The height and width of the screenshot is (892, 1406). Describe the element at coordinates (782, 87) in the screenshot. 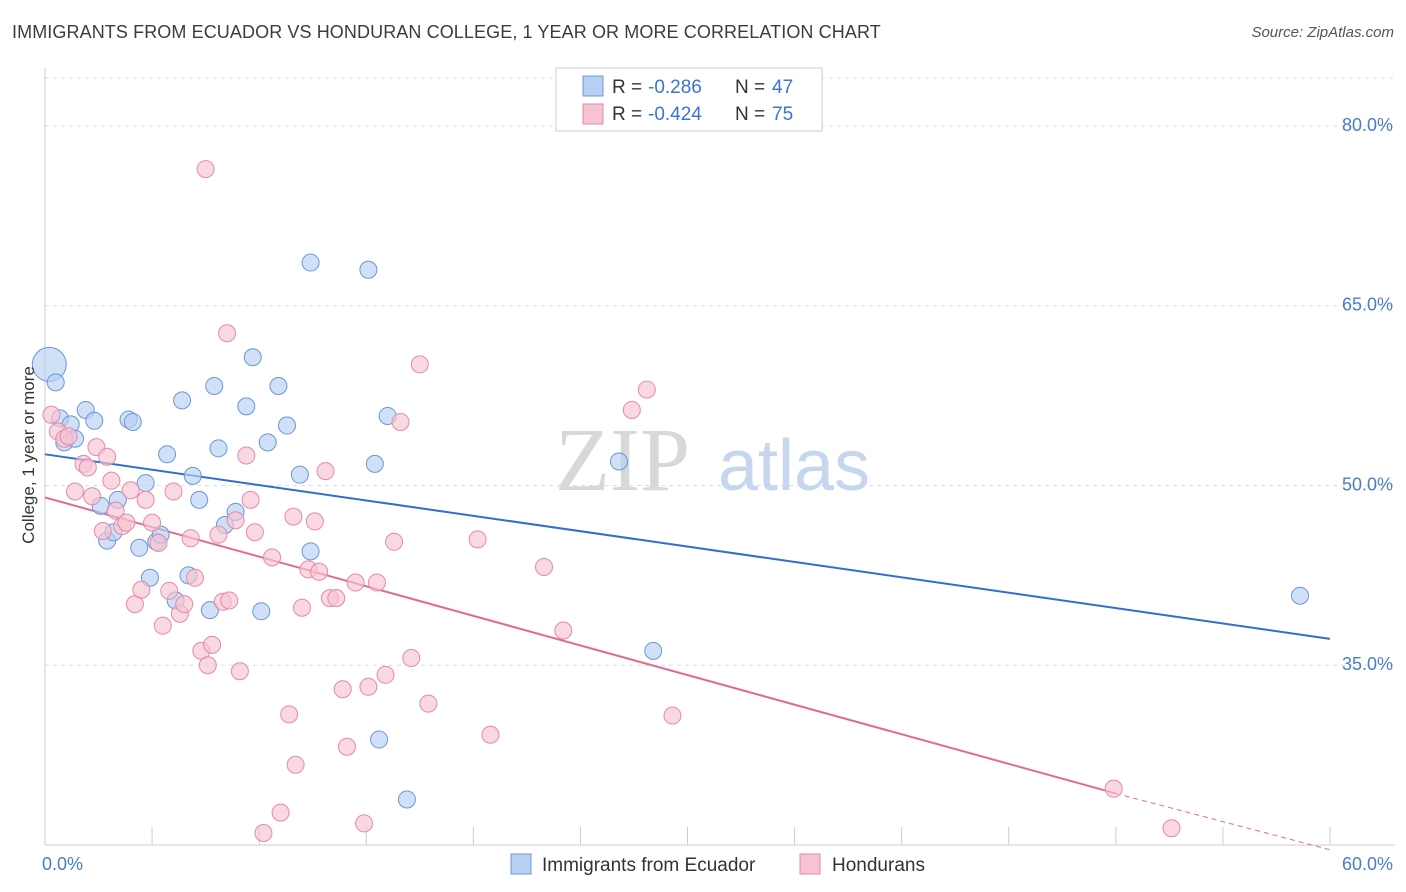

I see `legend-n-value-ecuador: 47` at that location.